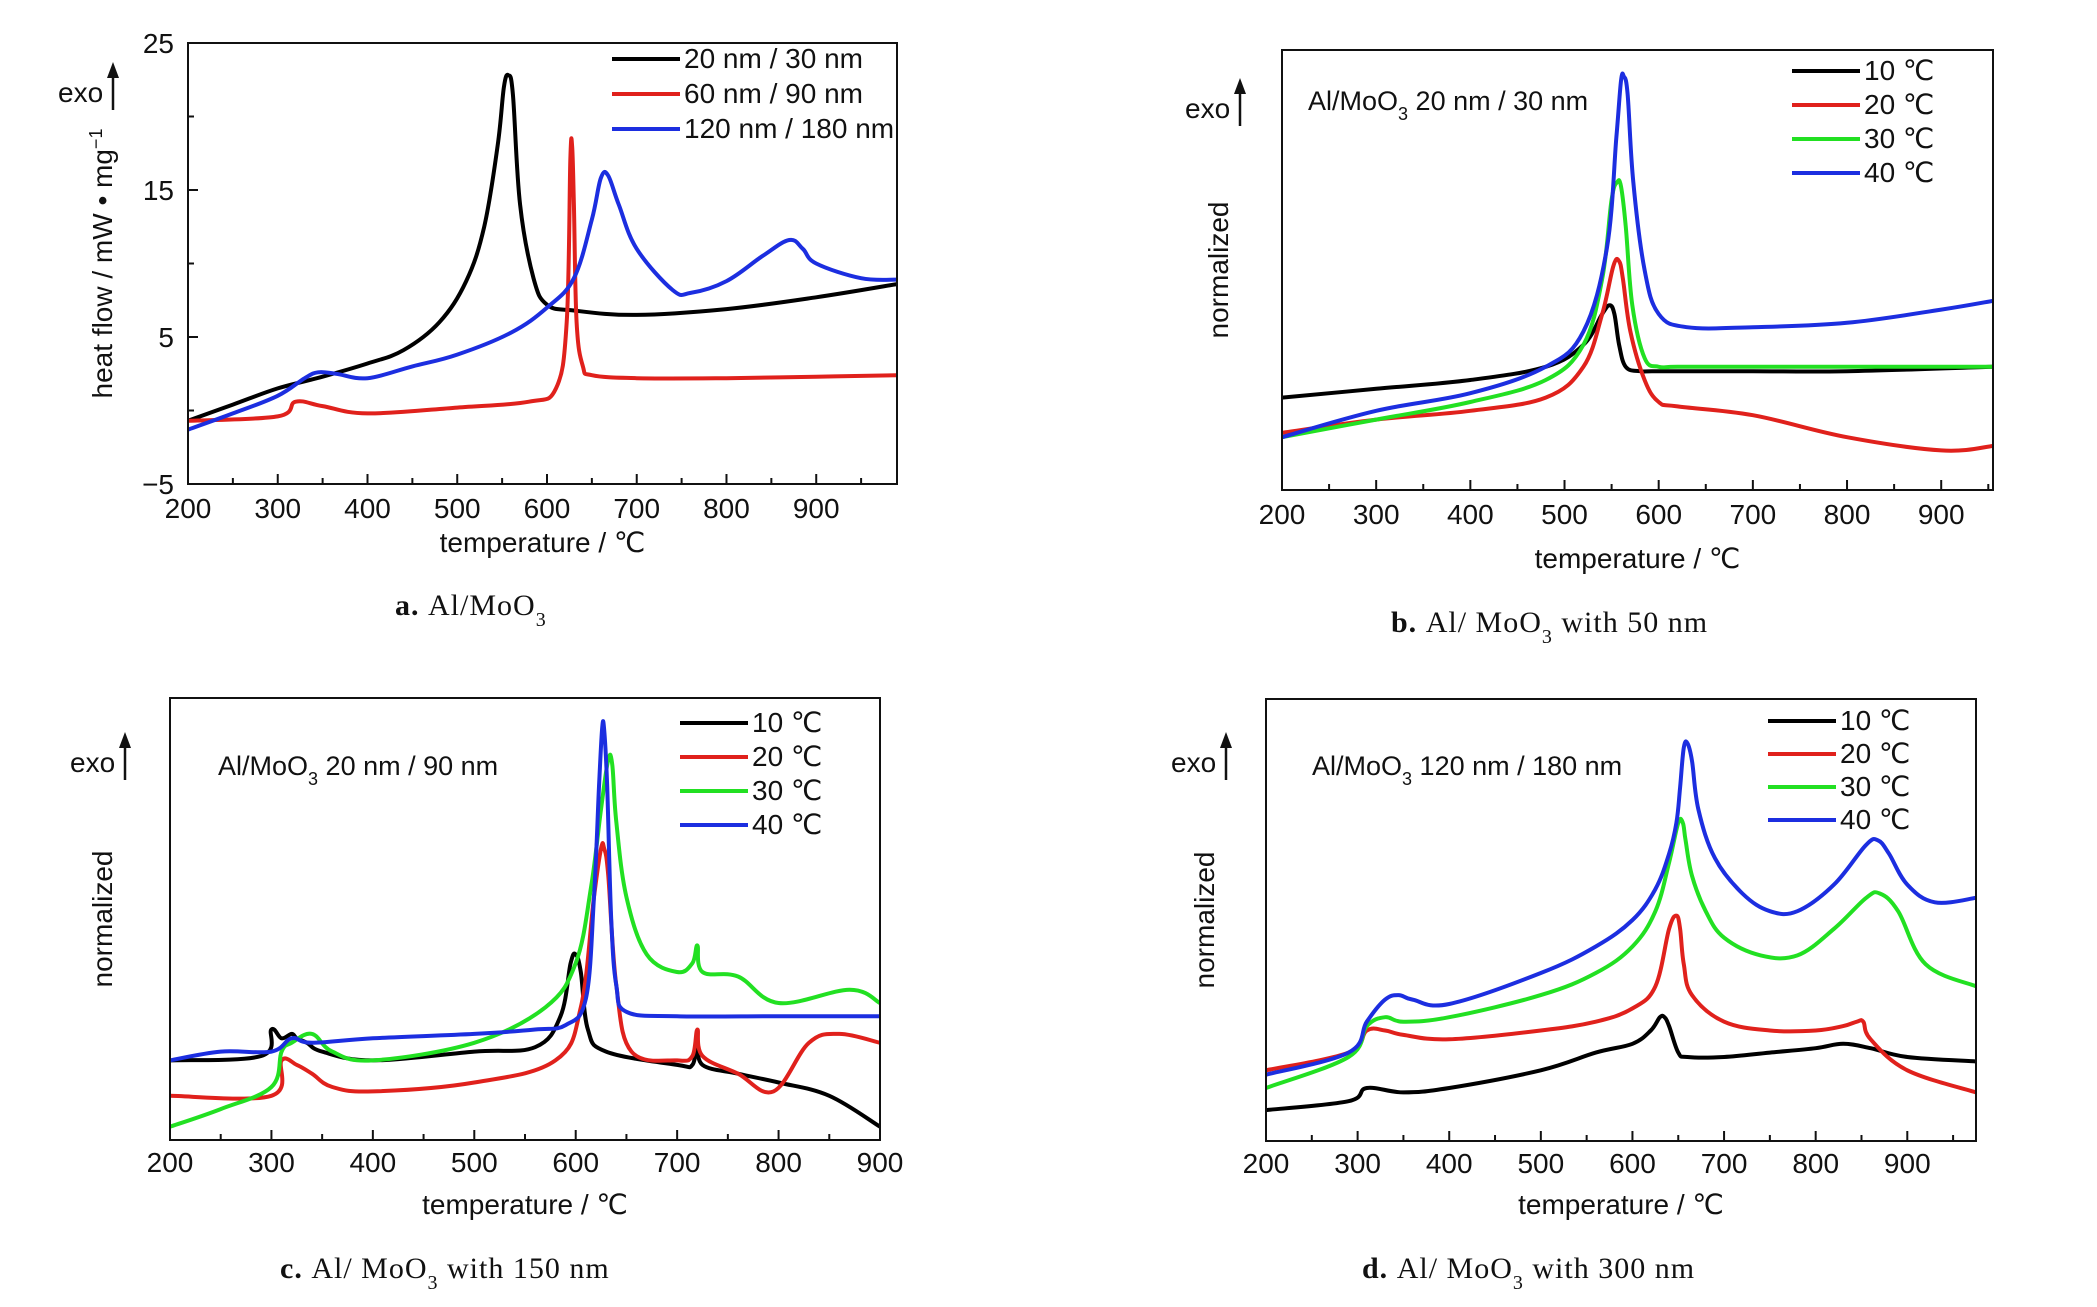 The image size is (2097, 1307). I want to click on panel-caption: c. Al/ MoO3 with 150 nm, so click(445, 1273).